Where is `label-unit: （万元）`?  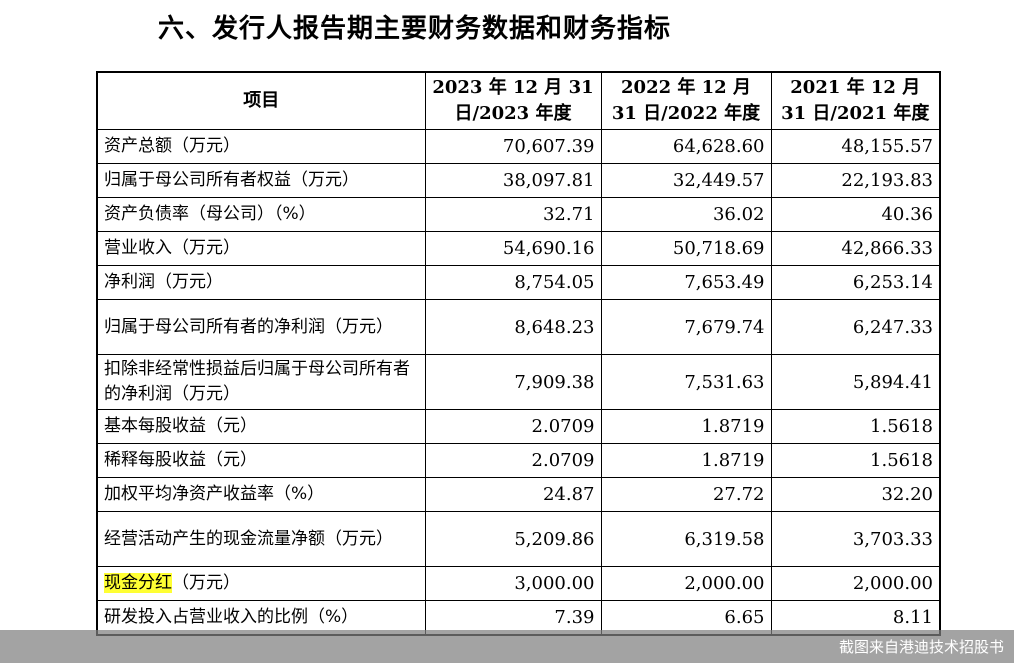
label-unit: （万元） is located at coordinates (206, 583).